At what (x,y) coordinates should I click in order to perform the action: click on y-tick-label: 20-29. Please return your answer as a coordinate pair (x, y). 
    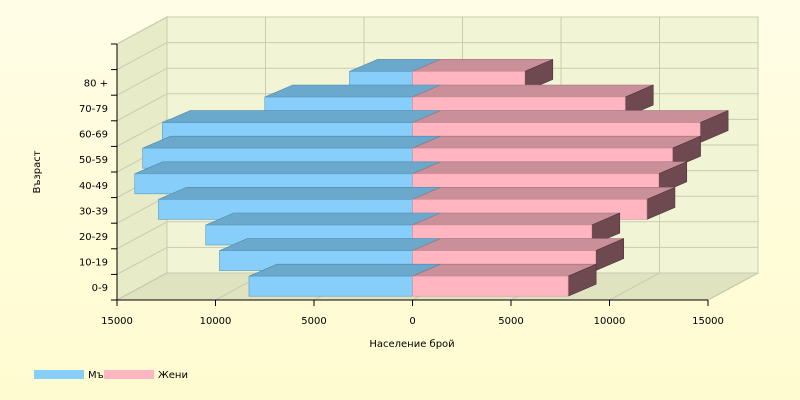
    Looking at the image, I should click on (93, 237).